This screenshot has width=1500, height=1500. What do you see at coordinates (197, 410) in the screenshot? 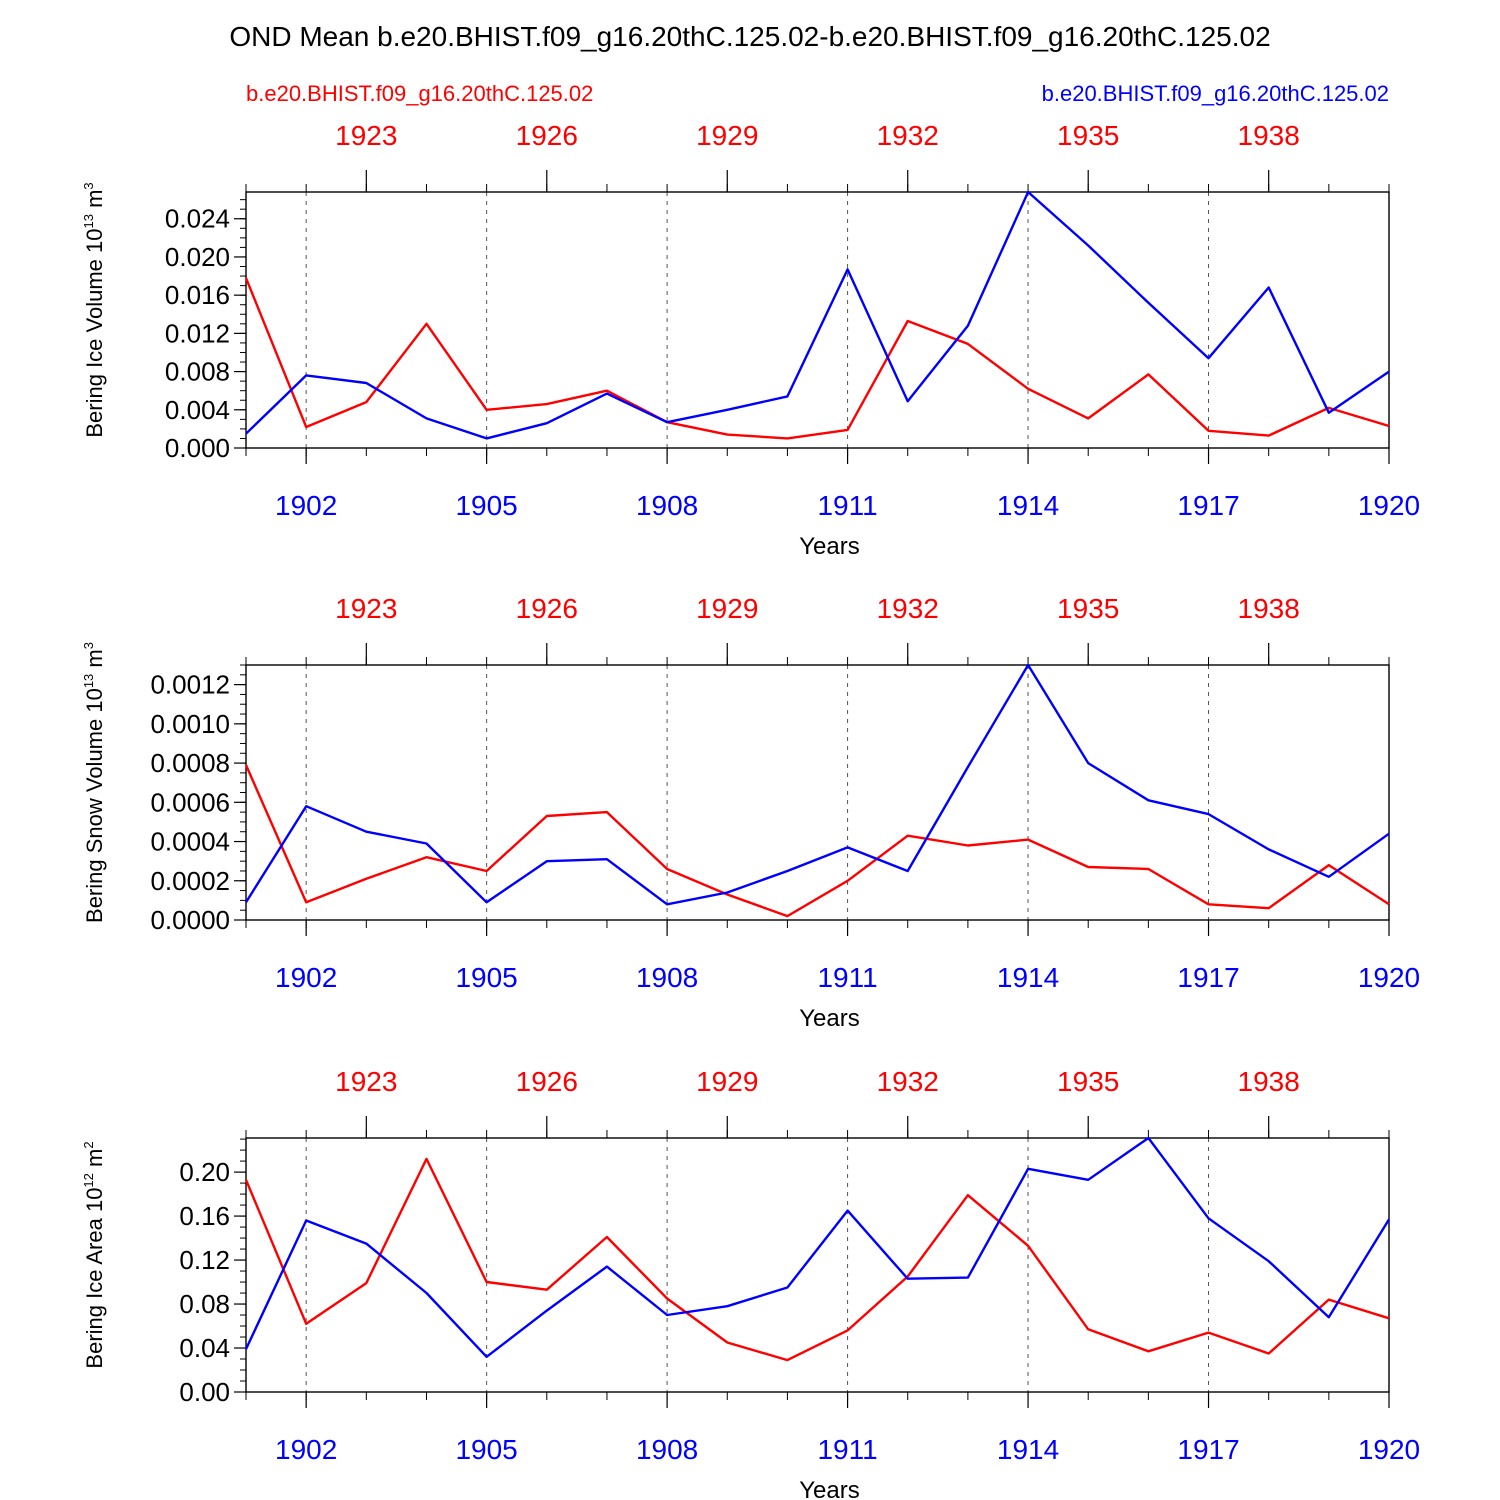
I see `y-tick-label: 0.004` at bounding box center [197, 410].